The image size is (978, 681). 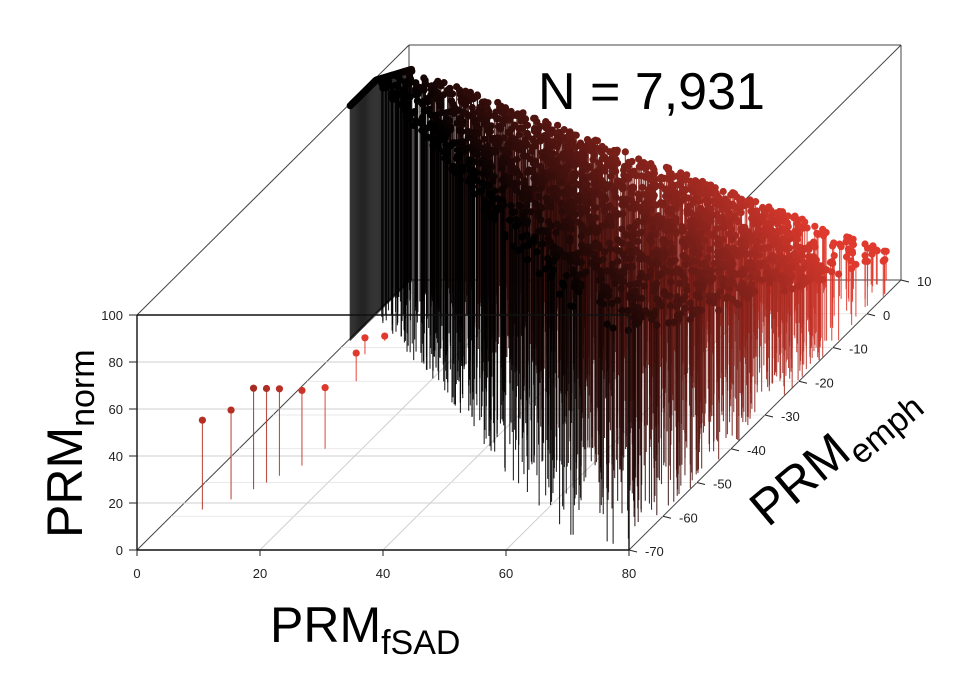 What do you see at coordinates (116, 456) in the screenshot?
I see `z-tick-label: 40` at bounding box center [116, 456].